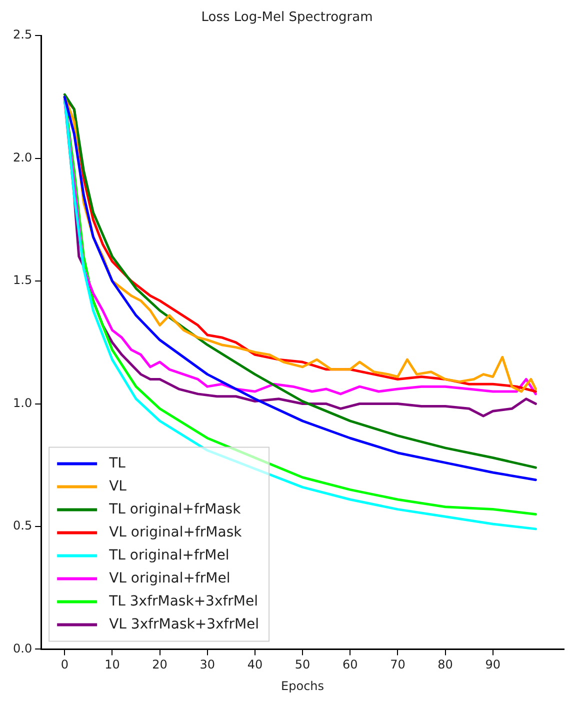  Describe the element at coordinates (302, 685) in the screenshot. I see `x-axis-title: Epochs` at that location.